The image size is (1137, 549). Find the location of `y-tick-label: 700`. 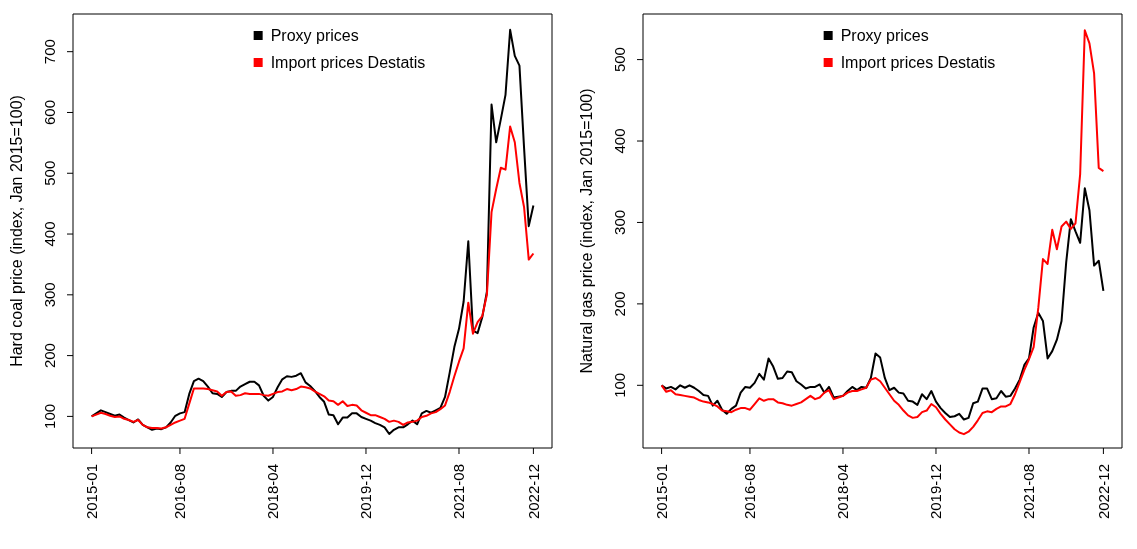

y-tick-label: 700 is located at coordinates (49, 52).